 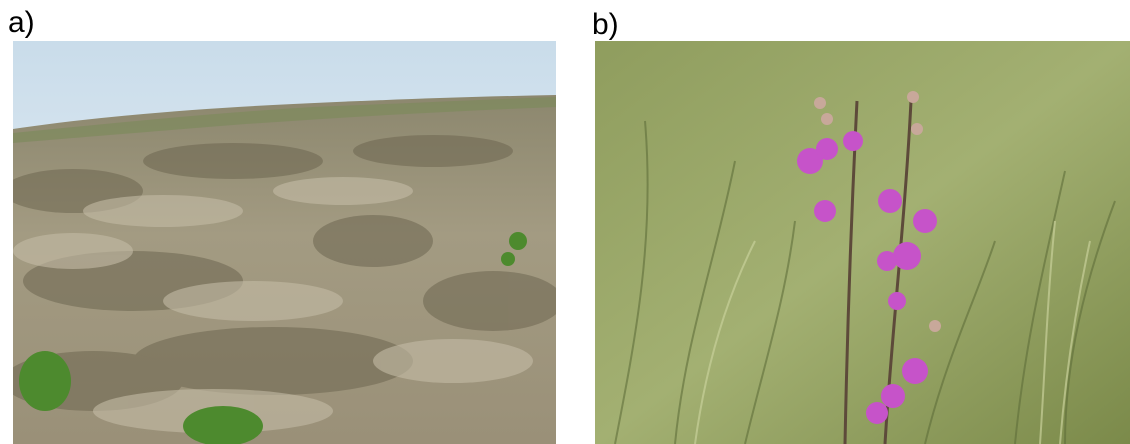 I want to click on panel-label-b: b), so click(x=605, y=24).